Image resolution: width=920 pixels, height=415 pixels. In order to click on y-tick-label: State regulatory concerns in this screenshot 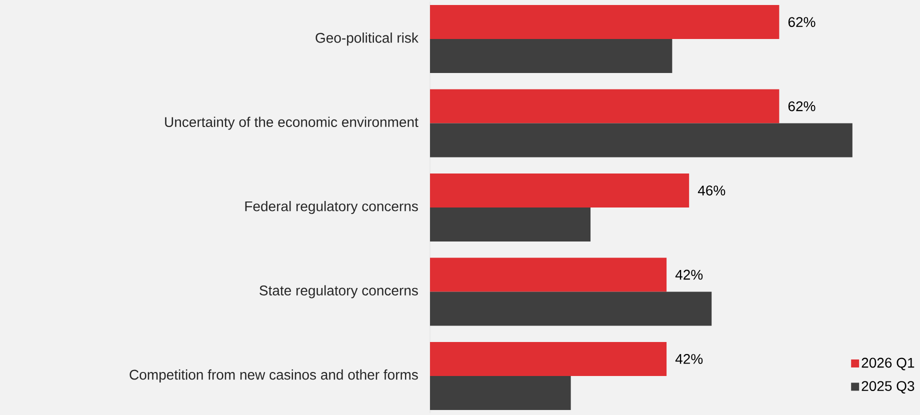, I will do `click(339, 291)`.